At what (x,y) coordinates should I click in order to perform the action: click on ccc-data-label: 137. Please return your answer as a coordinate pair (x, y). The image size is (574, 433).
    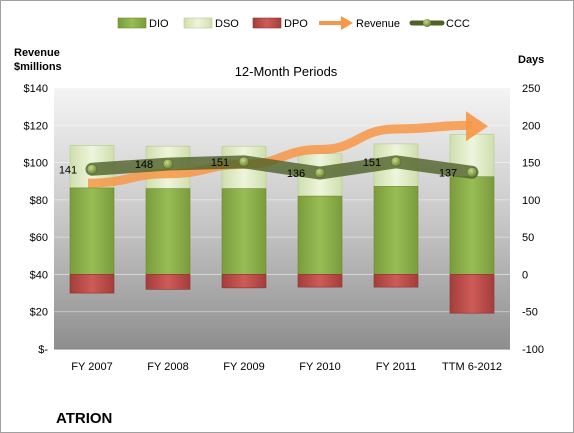
    Looking at the image, I should click on (448, 173).